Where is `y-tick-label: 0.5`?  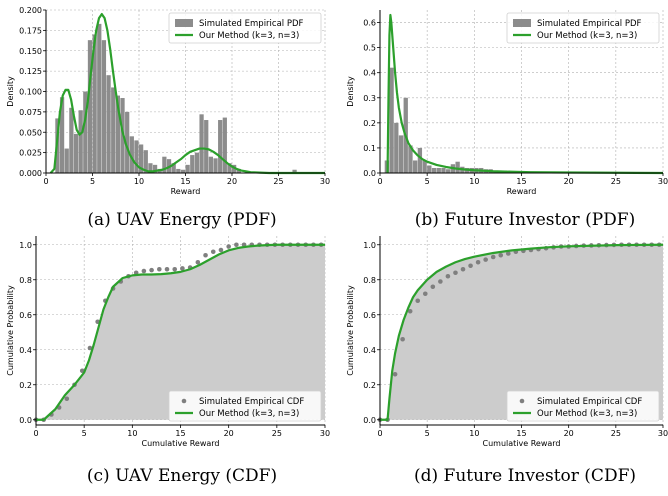 y-tick-label: 0.5 is located at coordinates (369, 48).